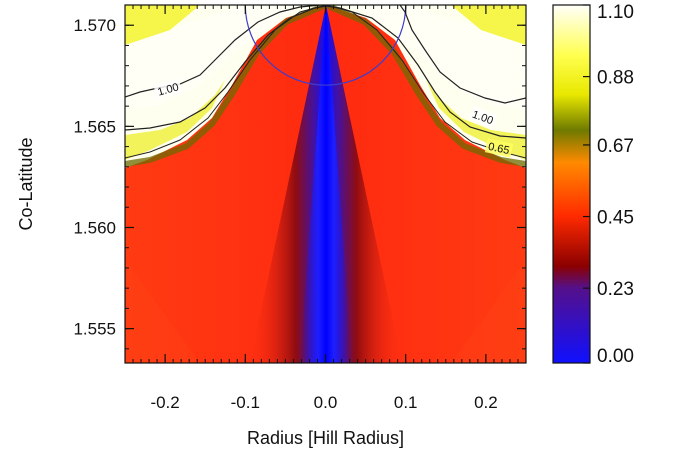  Describe the element at coordinates (94, 329) in the screenshot. I see `y-tick-label: 1.555` at that location.